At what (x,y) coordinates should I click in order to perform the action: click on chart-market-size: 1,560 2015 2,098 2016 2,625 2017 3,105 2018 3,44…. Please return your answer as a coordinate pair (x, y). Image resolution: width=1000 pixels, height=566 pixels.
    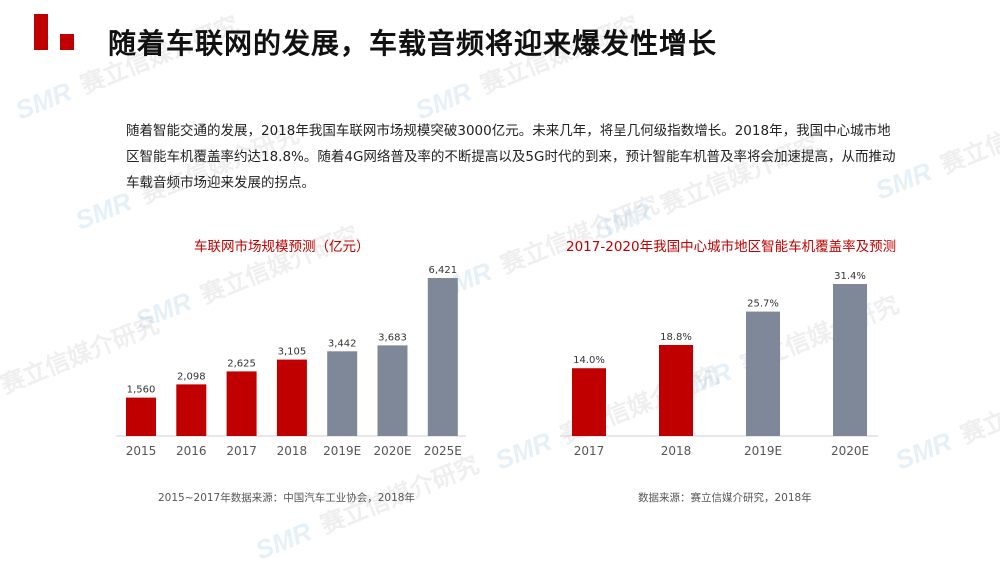
    Looking at the image, I should click on (291, 361).